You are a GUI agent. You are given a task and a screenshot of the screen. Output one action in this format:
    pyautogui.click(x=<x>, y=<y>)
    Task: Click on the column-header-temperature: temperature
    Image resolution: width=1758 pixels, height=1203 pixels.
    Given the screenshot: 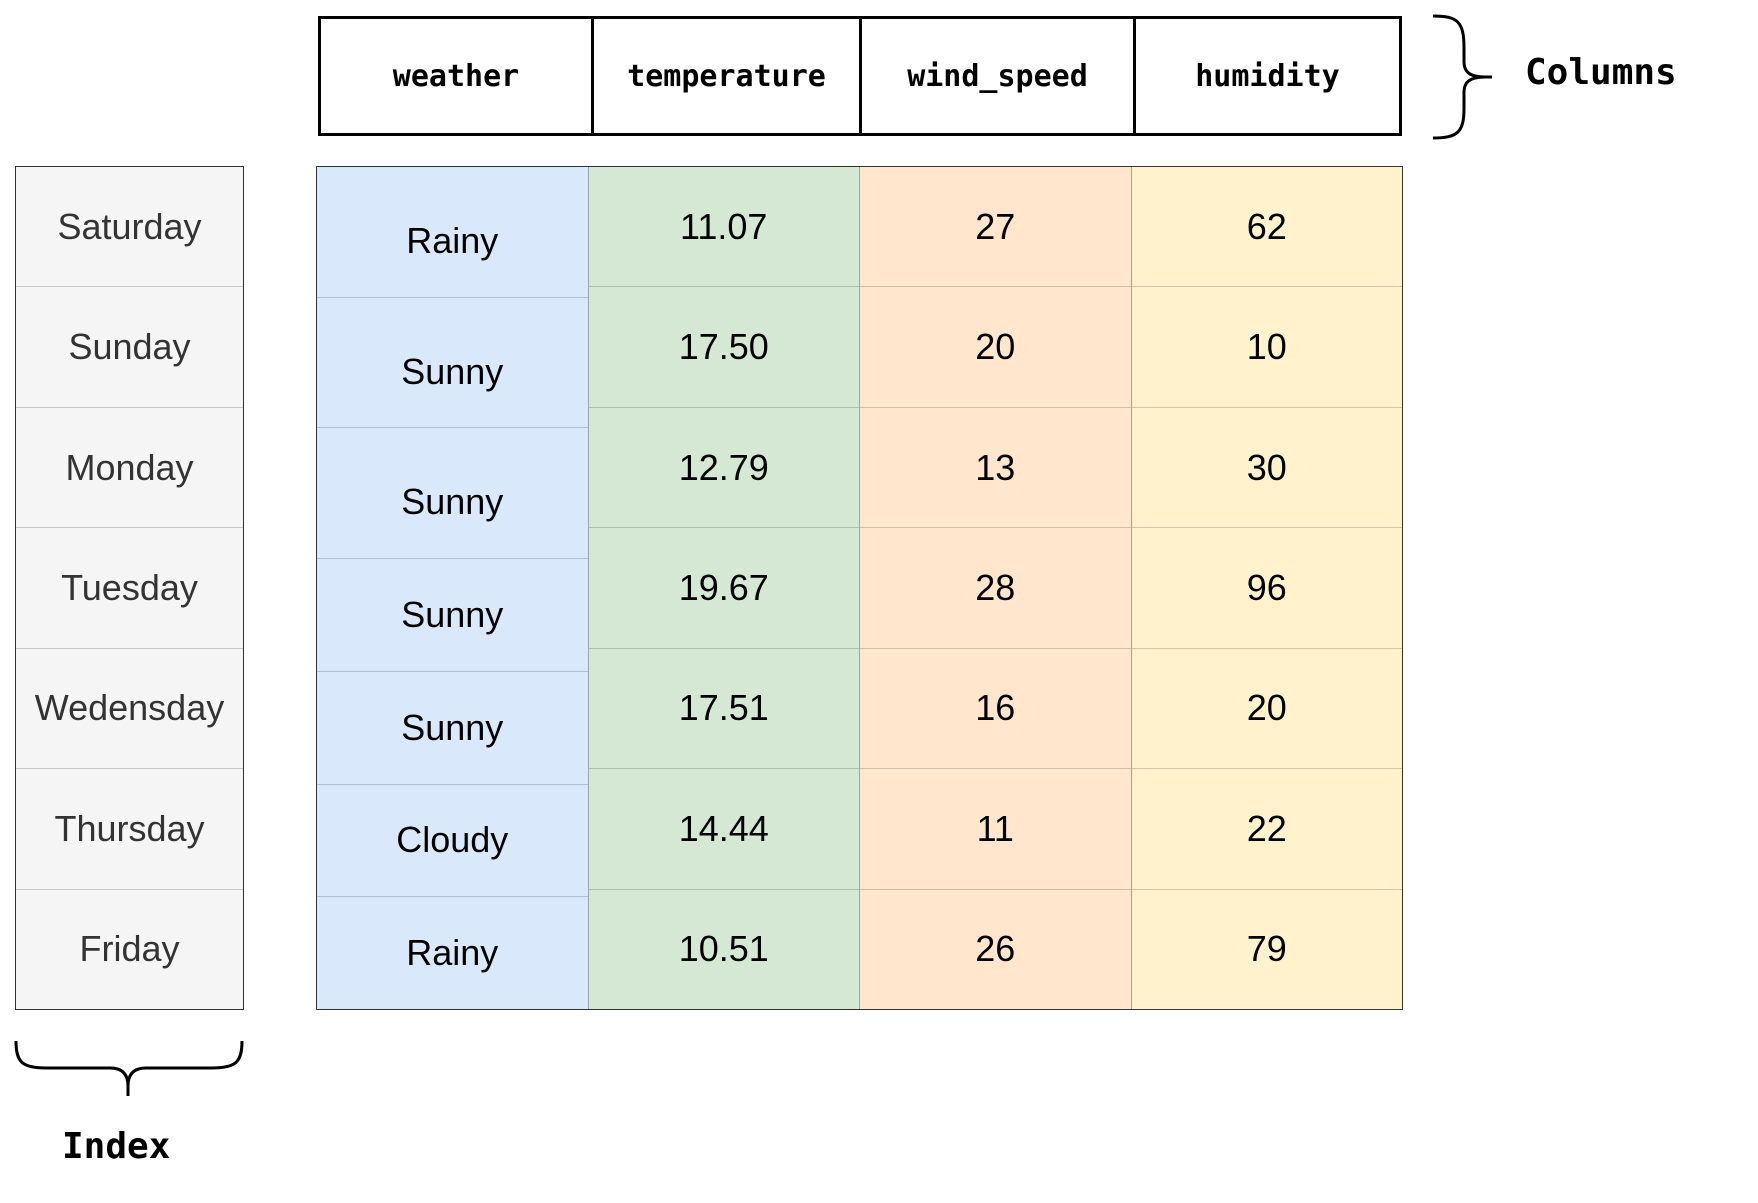 What is the action you would take?
    pyautogui.click(x=728, y=76)
    